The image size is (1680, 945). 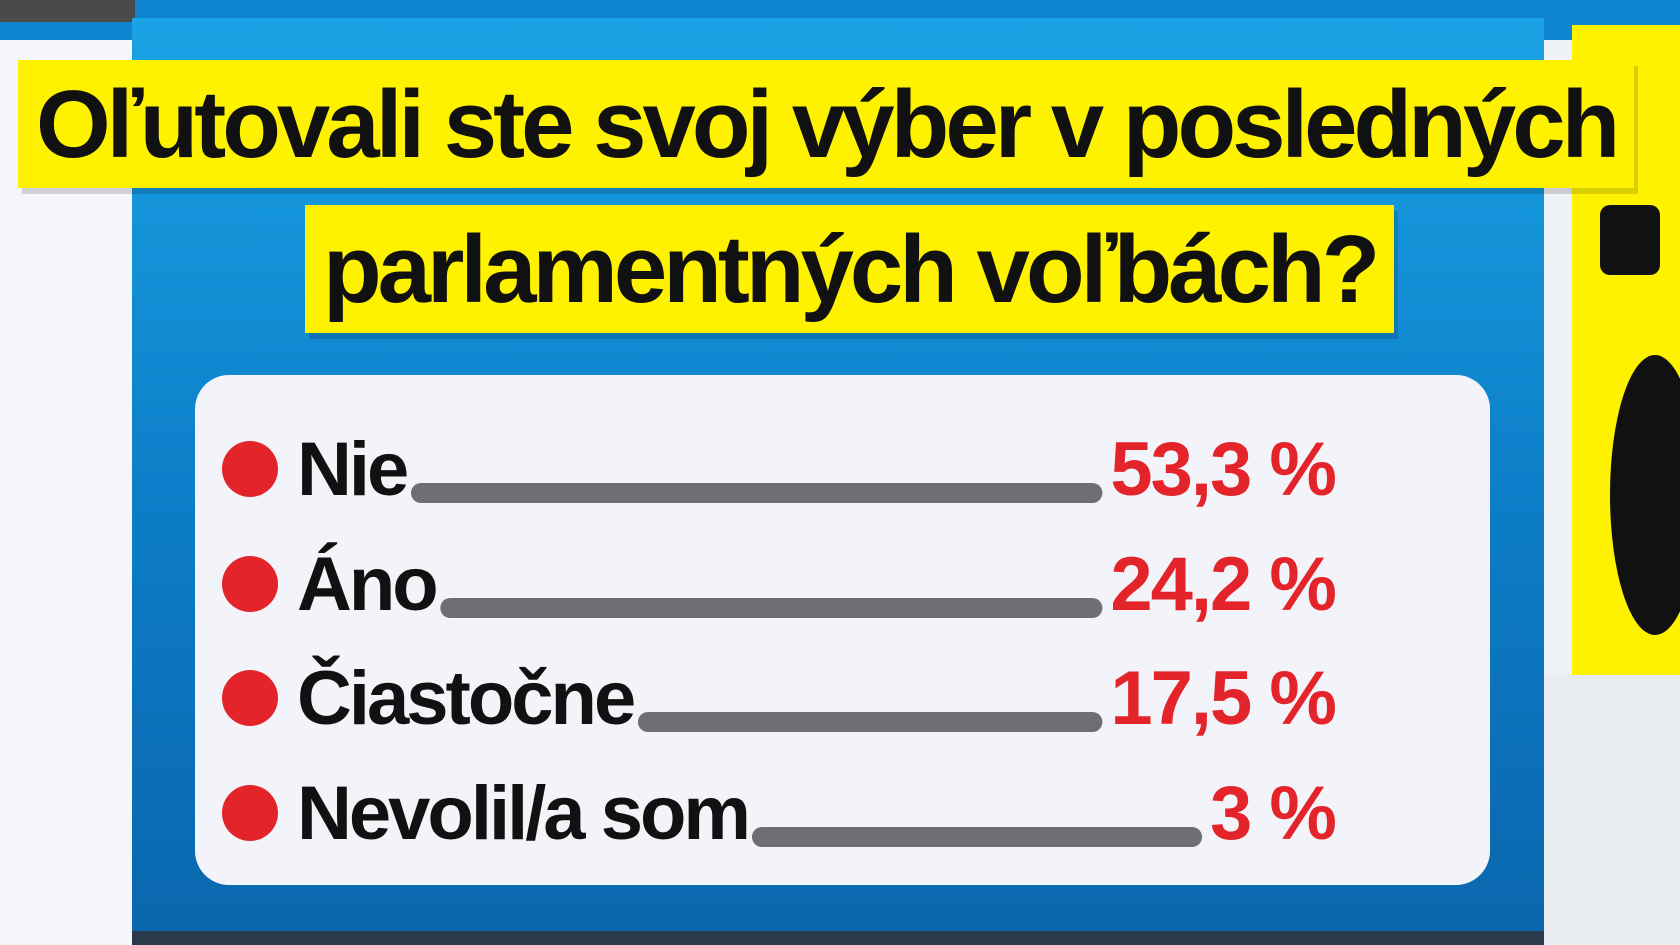 What do you see at coordinates (522, 813) in the screenshot?
I see `category-label: Nevolil/a som` at bounding box center [522, 813].